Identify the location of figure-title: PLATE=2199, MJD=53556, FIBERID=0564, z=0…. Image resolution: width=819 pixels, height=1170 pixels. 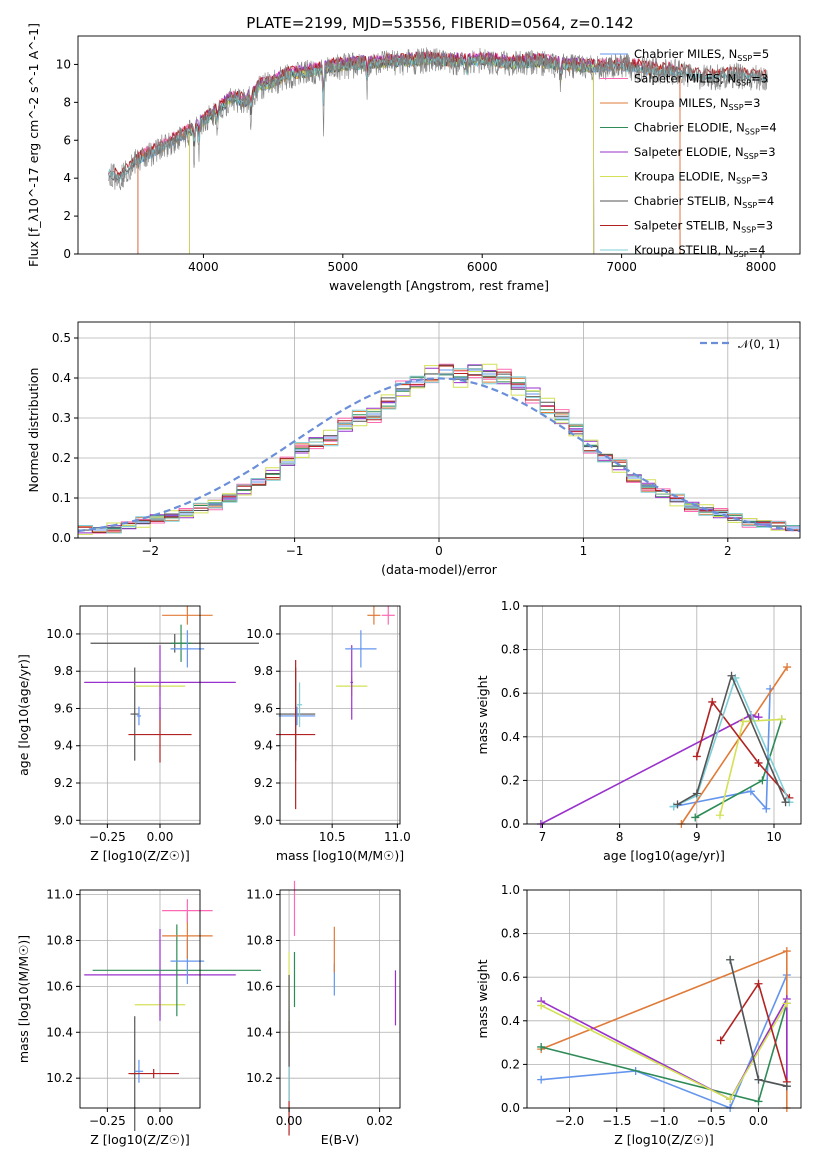
(439, 23).